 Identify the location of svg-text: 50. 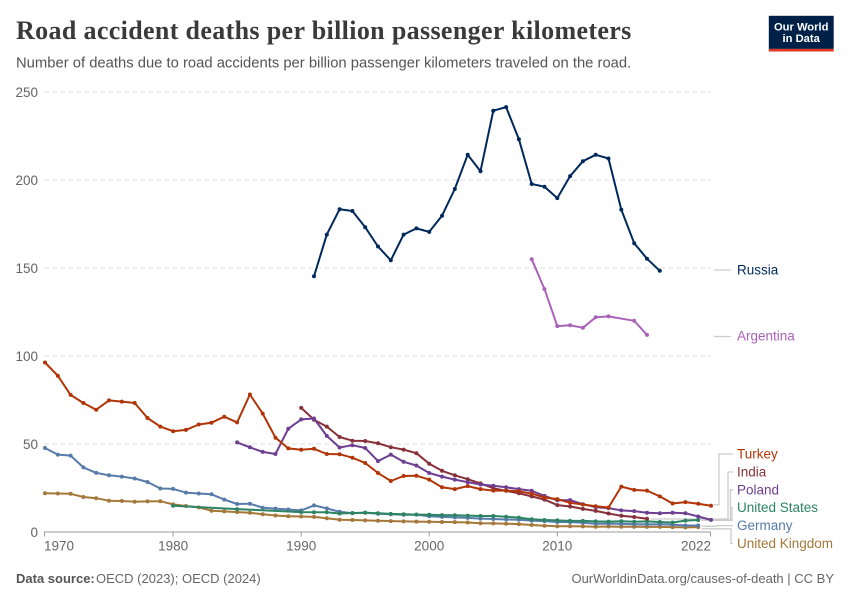
(30, 444).